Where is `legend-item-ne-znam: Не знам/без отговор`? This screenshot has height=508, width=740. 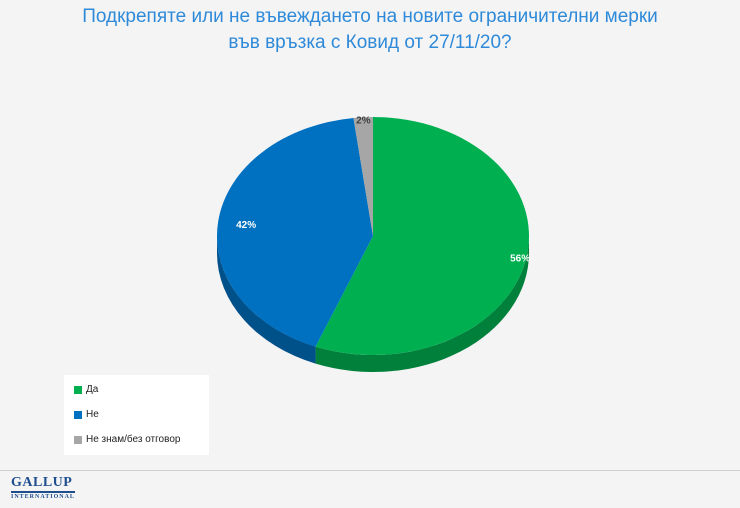
legend-item-ne-znam: Не знам/без отговор is located at coordinates (127, 439).